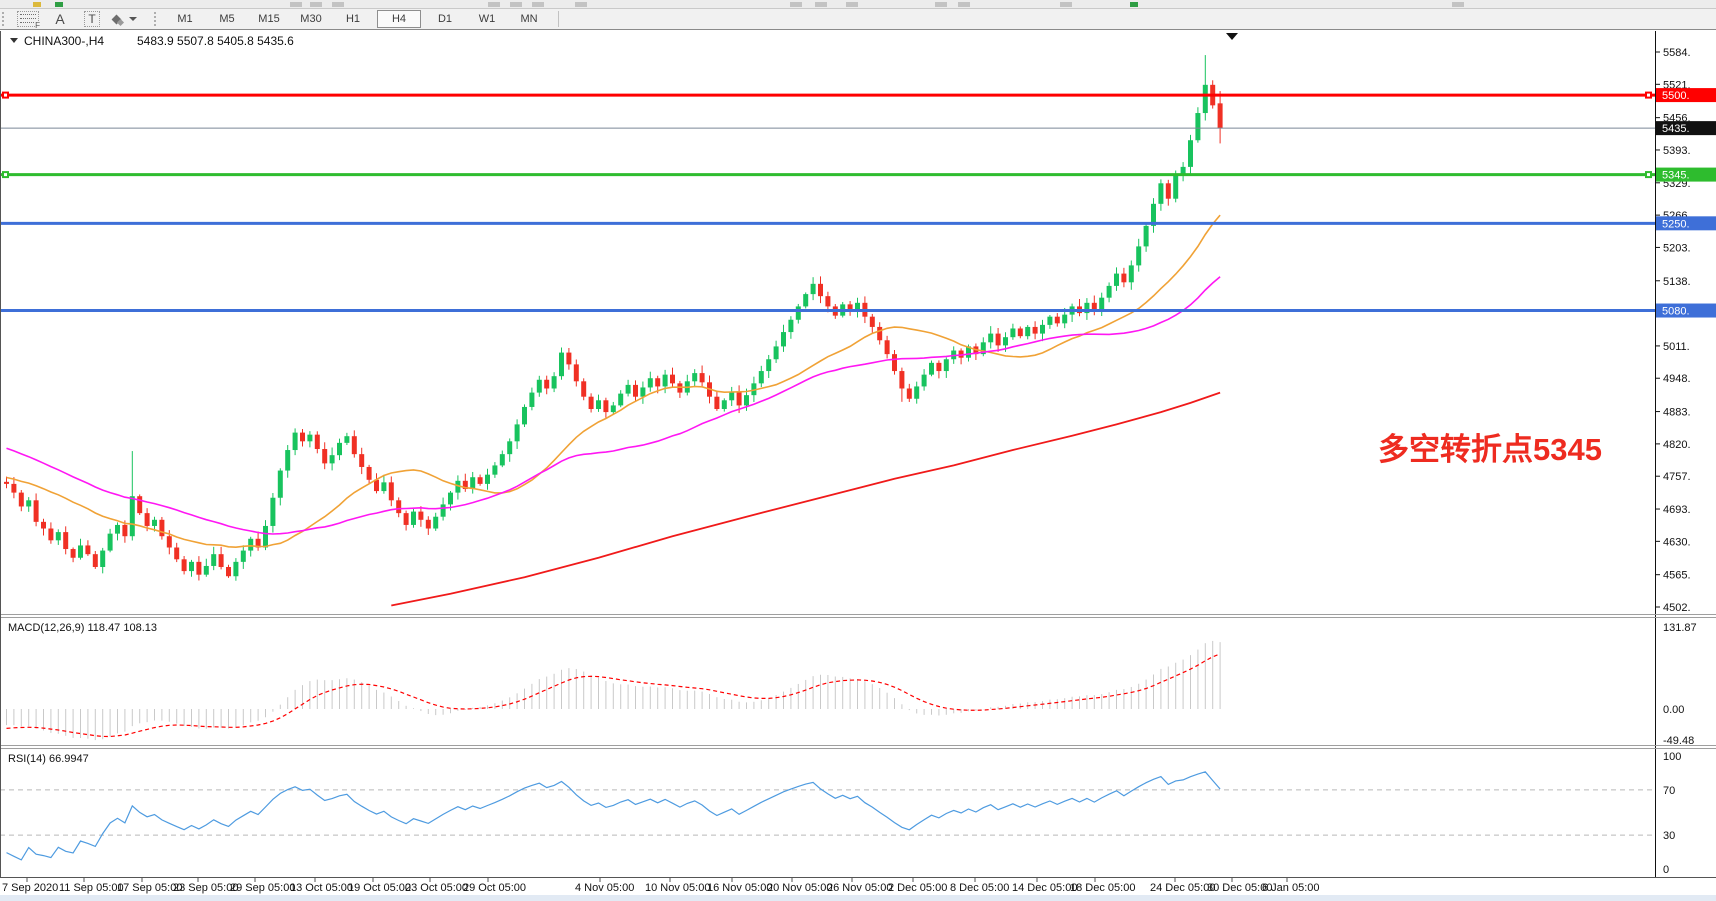 This screenshot has width=1716, height=901. Describe the element at coordinates (269, 19) in the screenshot. I see `timeframe-button-M15: M15` at that location.